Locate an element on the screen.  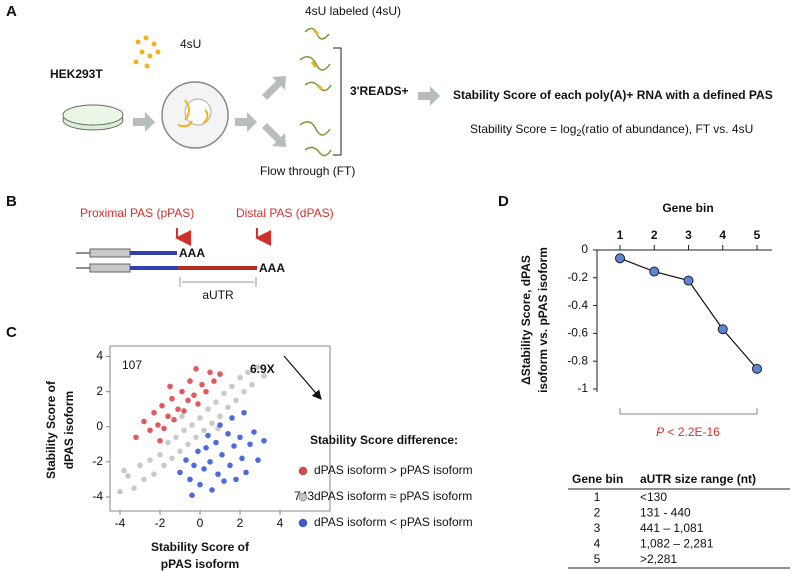
y-tick-label: 2 is located at coordinates (99, 391).